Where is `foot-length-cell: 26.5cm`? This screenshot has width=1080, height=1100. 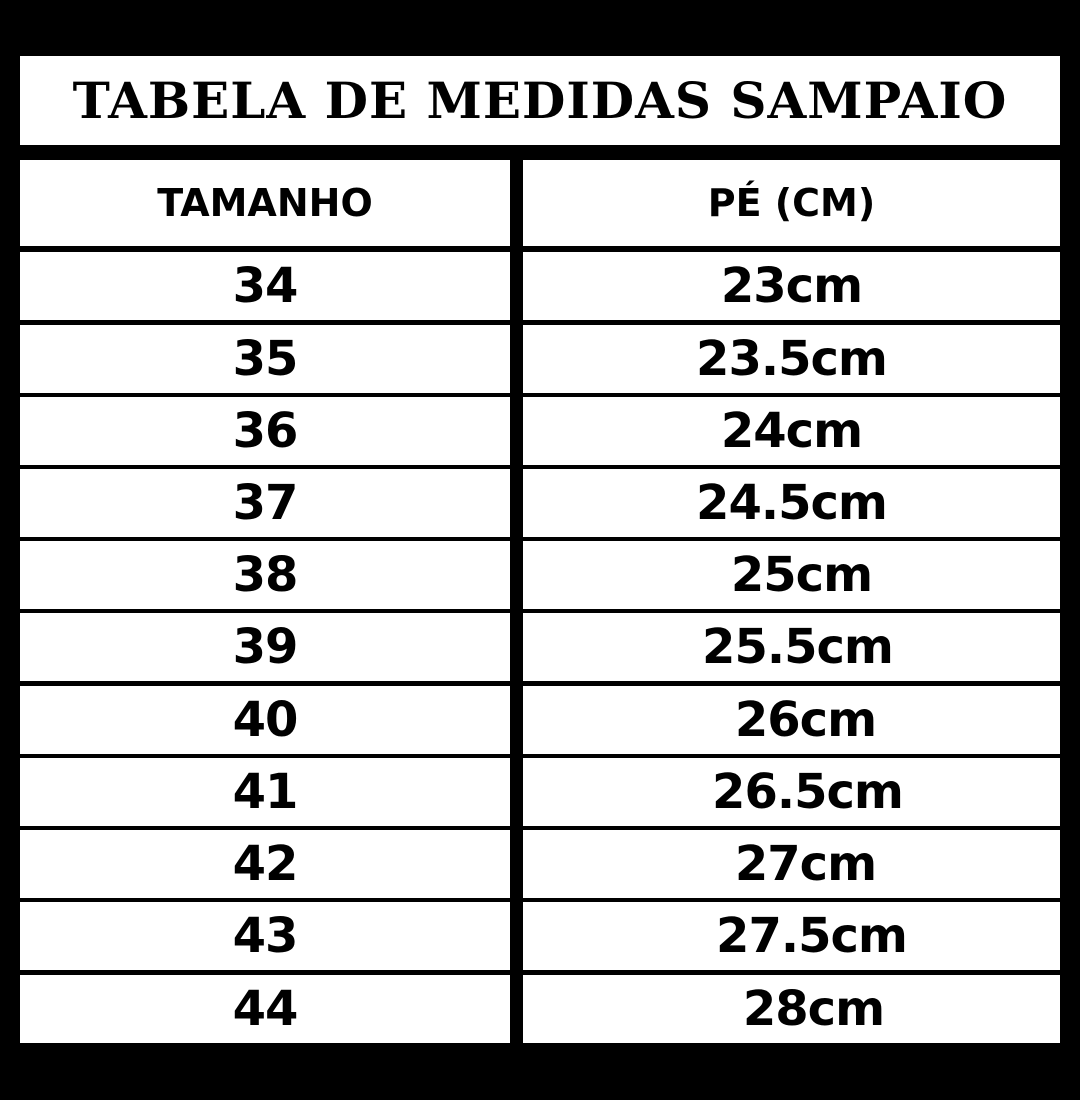 foot-length-cell: 26.5cm is located at coordinates (791, 792).